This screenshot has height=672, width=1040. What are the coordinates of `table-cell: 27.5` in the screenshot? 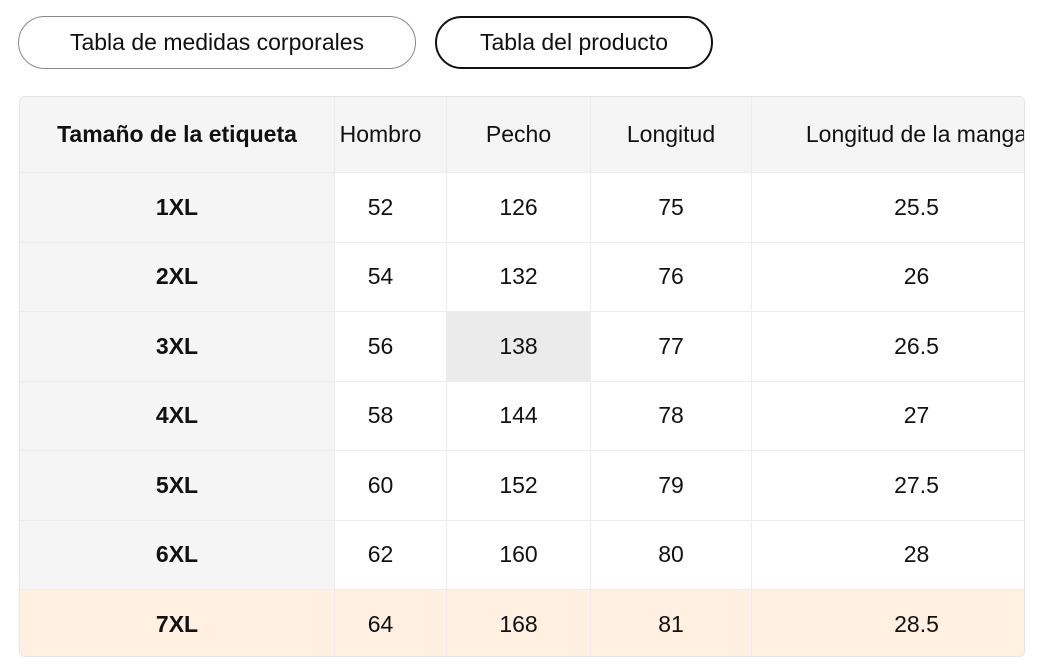 It's located at (888, 486).